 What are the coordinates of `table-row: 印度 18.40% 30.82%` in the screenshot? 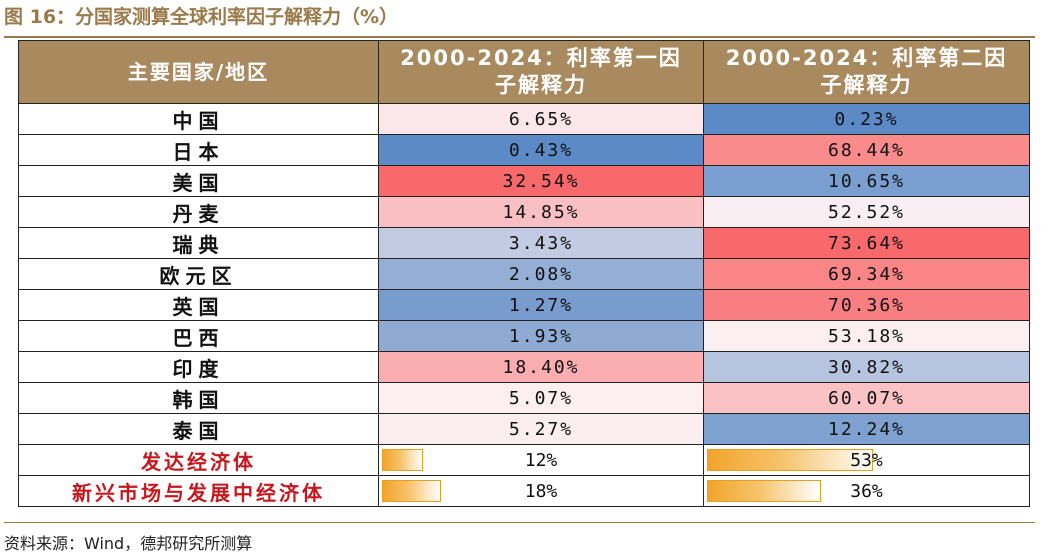 It's located at (524, 367).